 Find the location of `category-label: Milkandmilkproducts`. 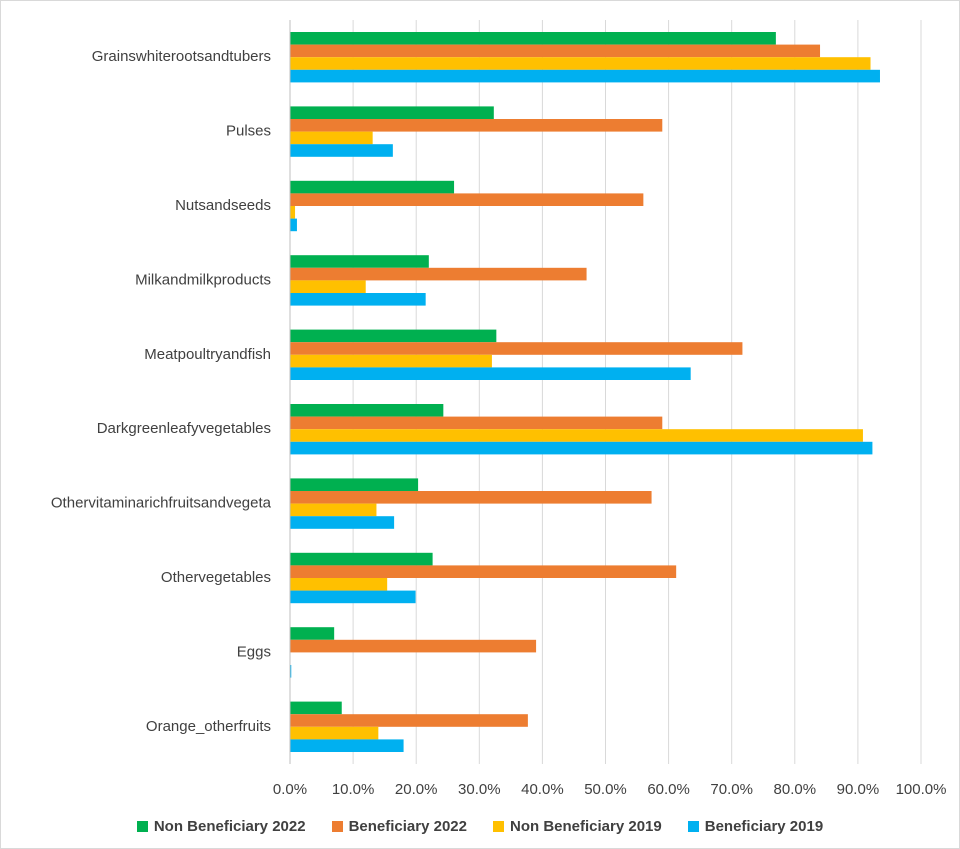

category-label: Milkandmilkproducts is located at coordinates (203, 279).